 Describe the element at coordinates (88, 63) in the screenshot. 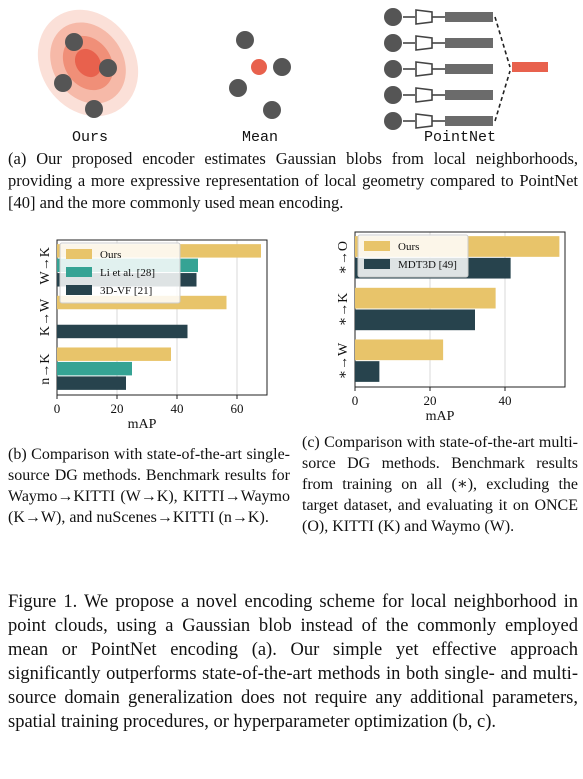

I see `gaussian-blob-diagram` at that location.